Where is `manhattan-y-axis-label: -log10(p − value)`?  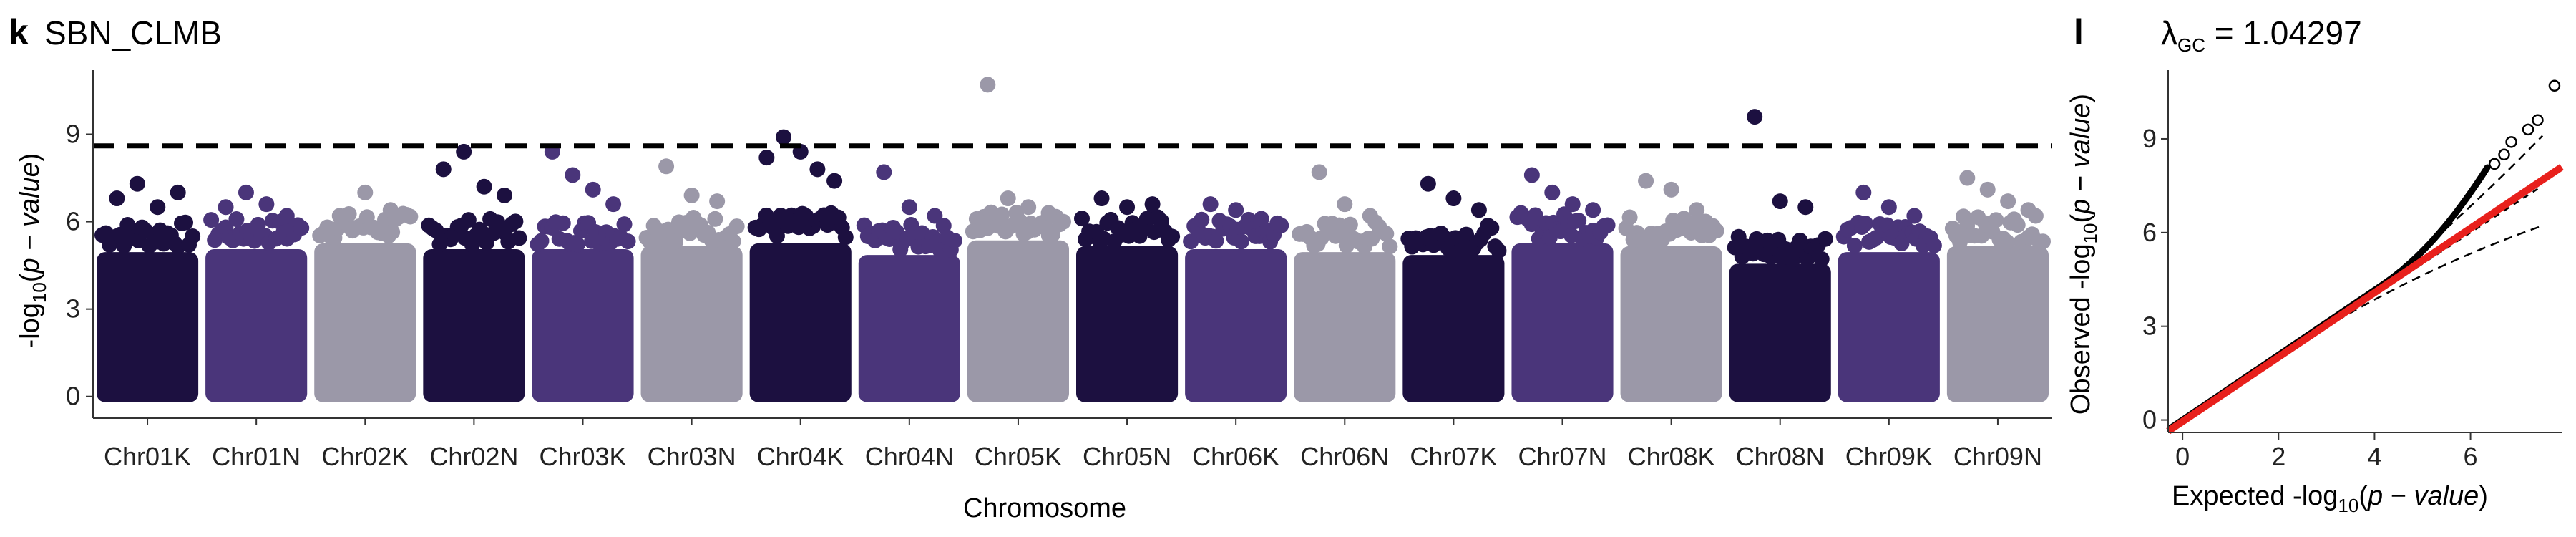
manhattan-y-axis-label: -log10(p − value) is located at coordinates (32, 251).